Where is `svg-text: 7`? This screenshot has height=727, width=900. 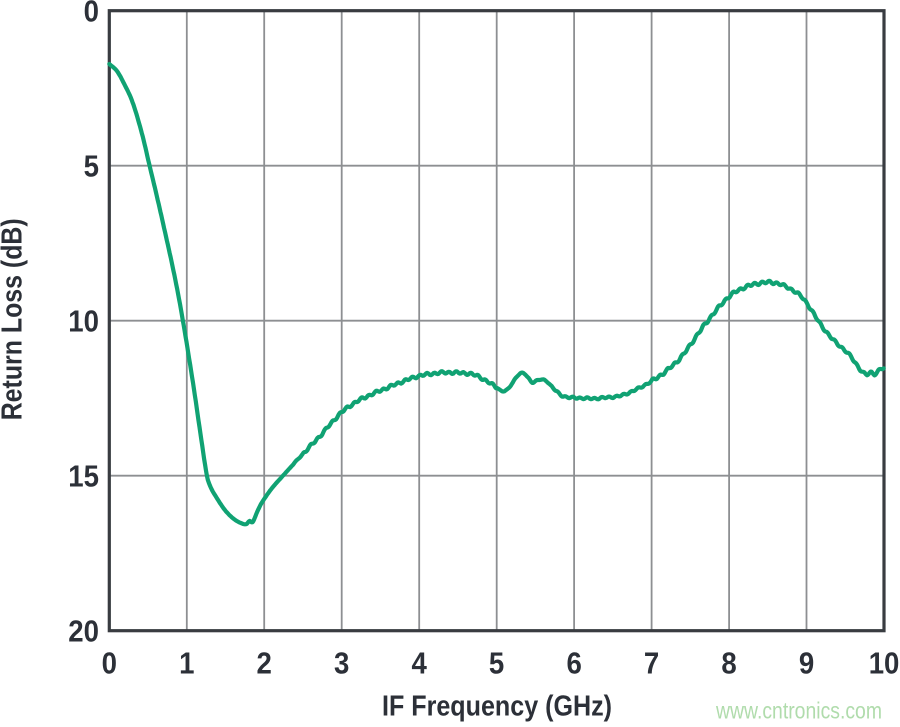
svg-text: 7 is located at coordinates (651, 663).